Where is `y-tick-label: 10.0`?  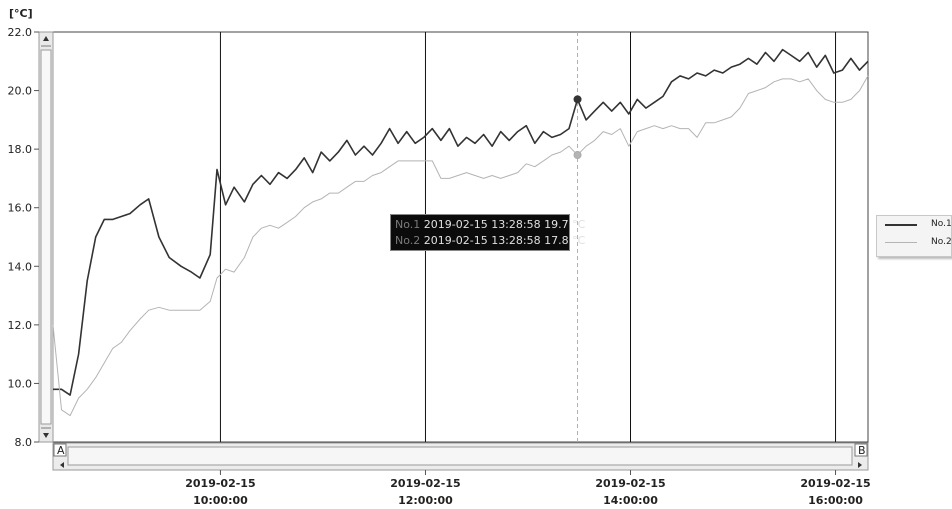
y-tick-label: 10.0 is located at coordinates (20, 383).